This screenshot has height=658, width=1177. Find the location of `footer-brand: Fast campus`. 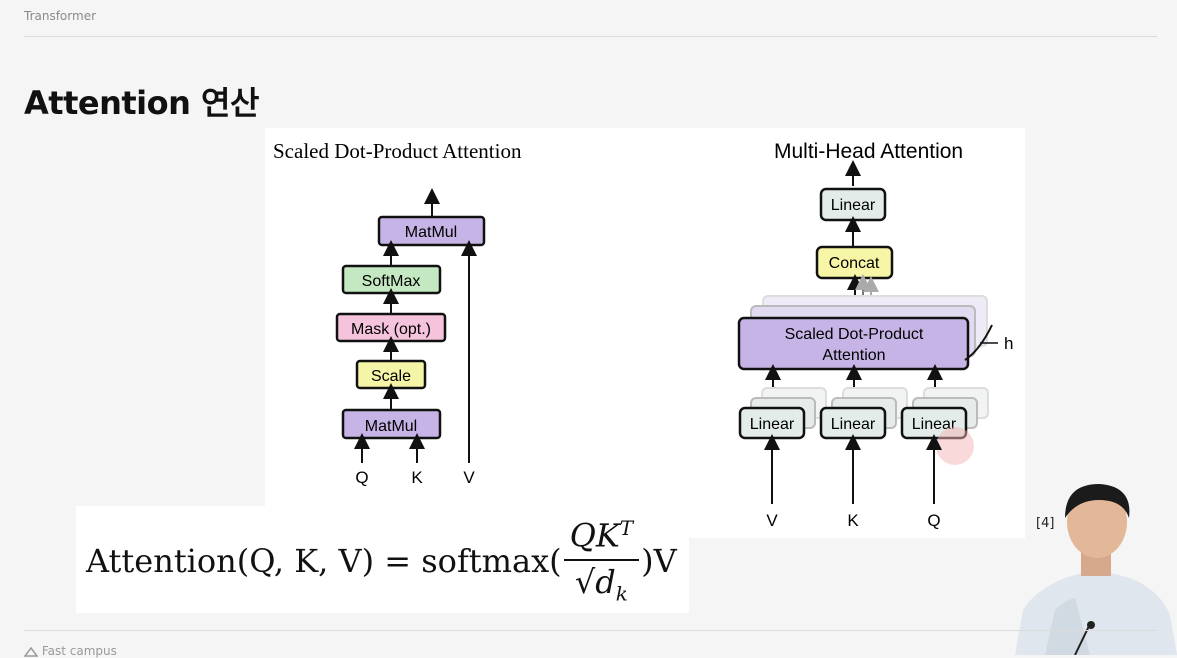

footer-brand: Fast campus is located at coordinates (79, 651).